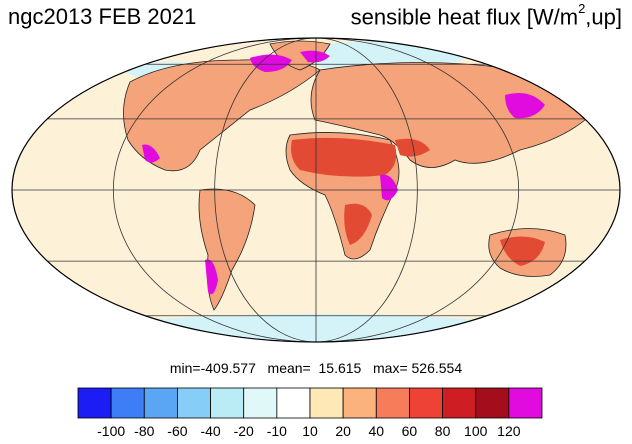  I want to click on southern-africa-hot-region, so click(358, 224).